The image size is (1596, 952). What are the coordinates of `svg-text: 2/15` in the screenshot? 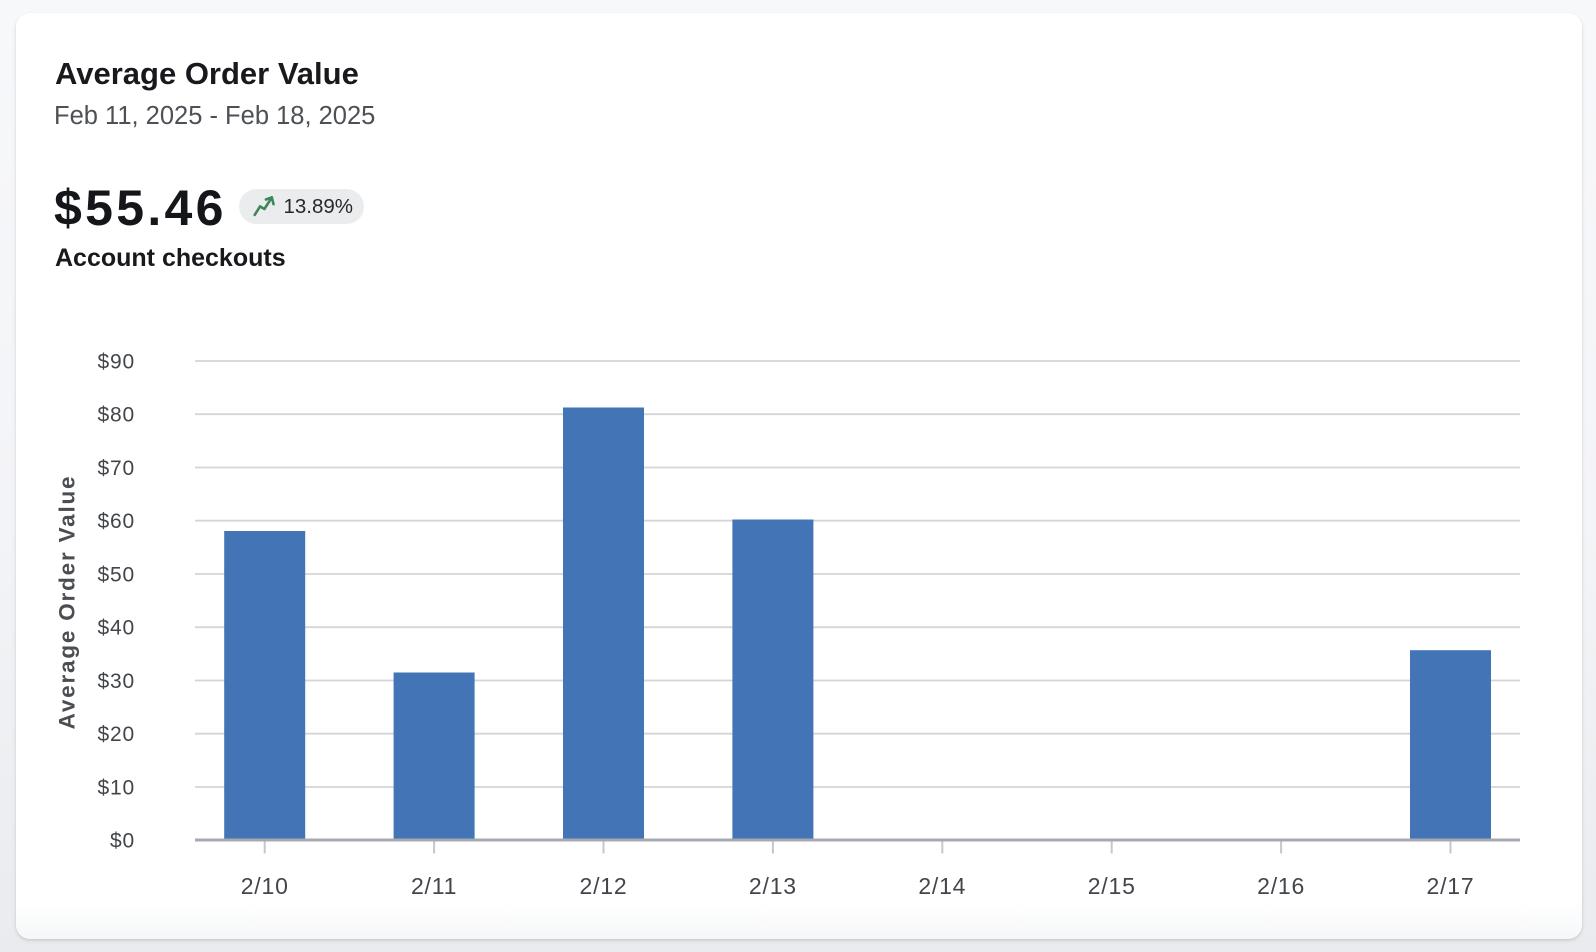 It's located at (1112, 886).